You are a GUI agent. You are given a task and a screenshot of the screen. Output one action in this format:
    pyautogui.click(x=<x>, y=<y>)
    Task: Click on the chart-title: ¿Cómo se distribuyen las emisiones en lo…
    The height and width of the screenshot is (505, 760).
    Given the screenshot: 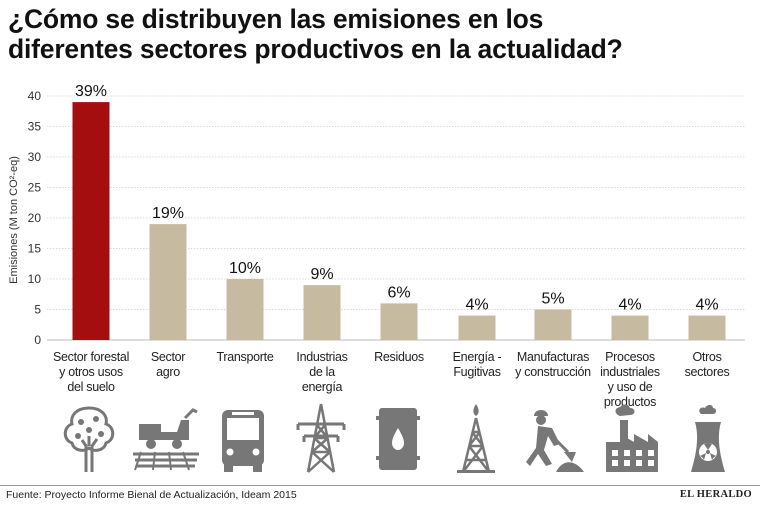 What is the action you would take?
    pyautogui.click(x=380, y=34)
    